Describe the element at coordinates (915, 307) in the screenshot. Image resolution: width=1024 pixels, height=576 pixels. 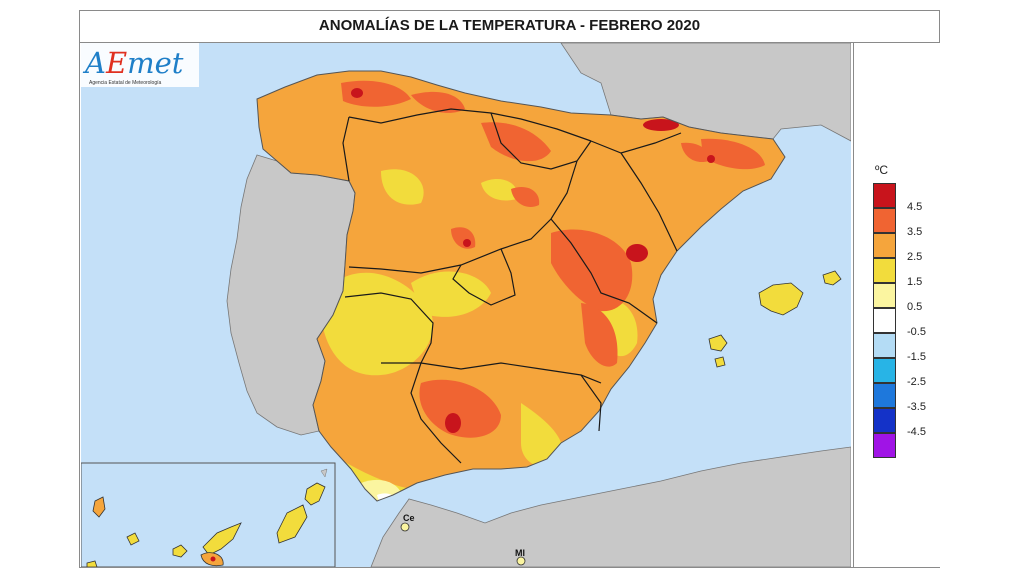
I see `legend-tick-label: 0.5` at that location.